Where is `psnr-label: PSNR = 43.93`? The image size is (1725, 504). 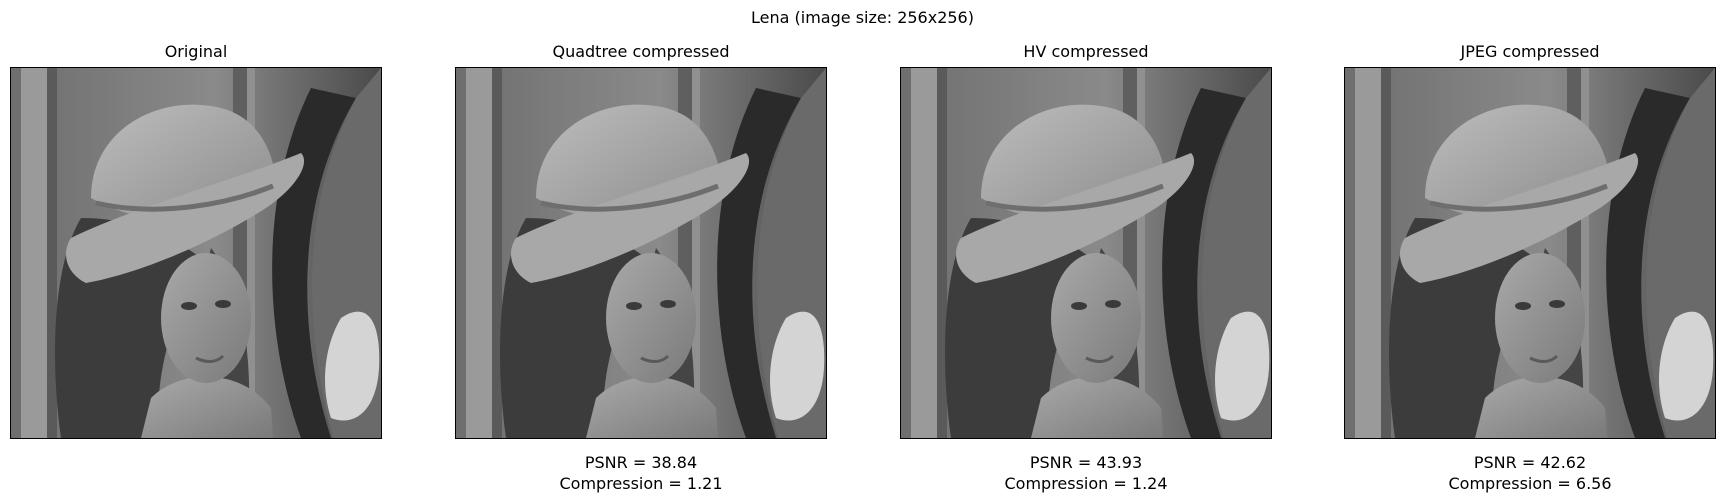 psnr-label: PSNR = 43.93 is located at coordinates (1086, 462).